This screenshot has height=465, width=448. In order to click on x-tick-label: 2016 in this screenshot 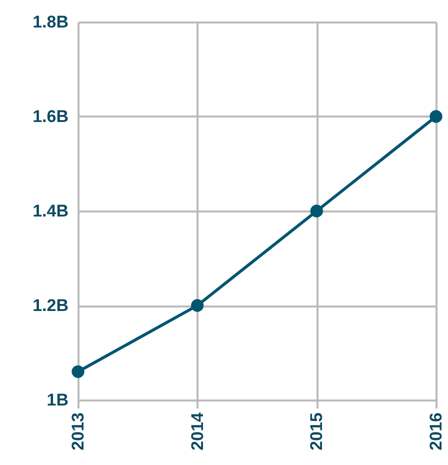, I will do `click(436, 431)`.